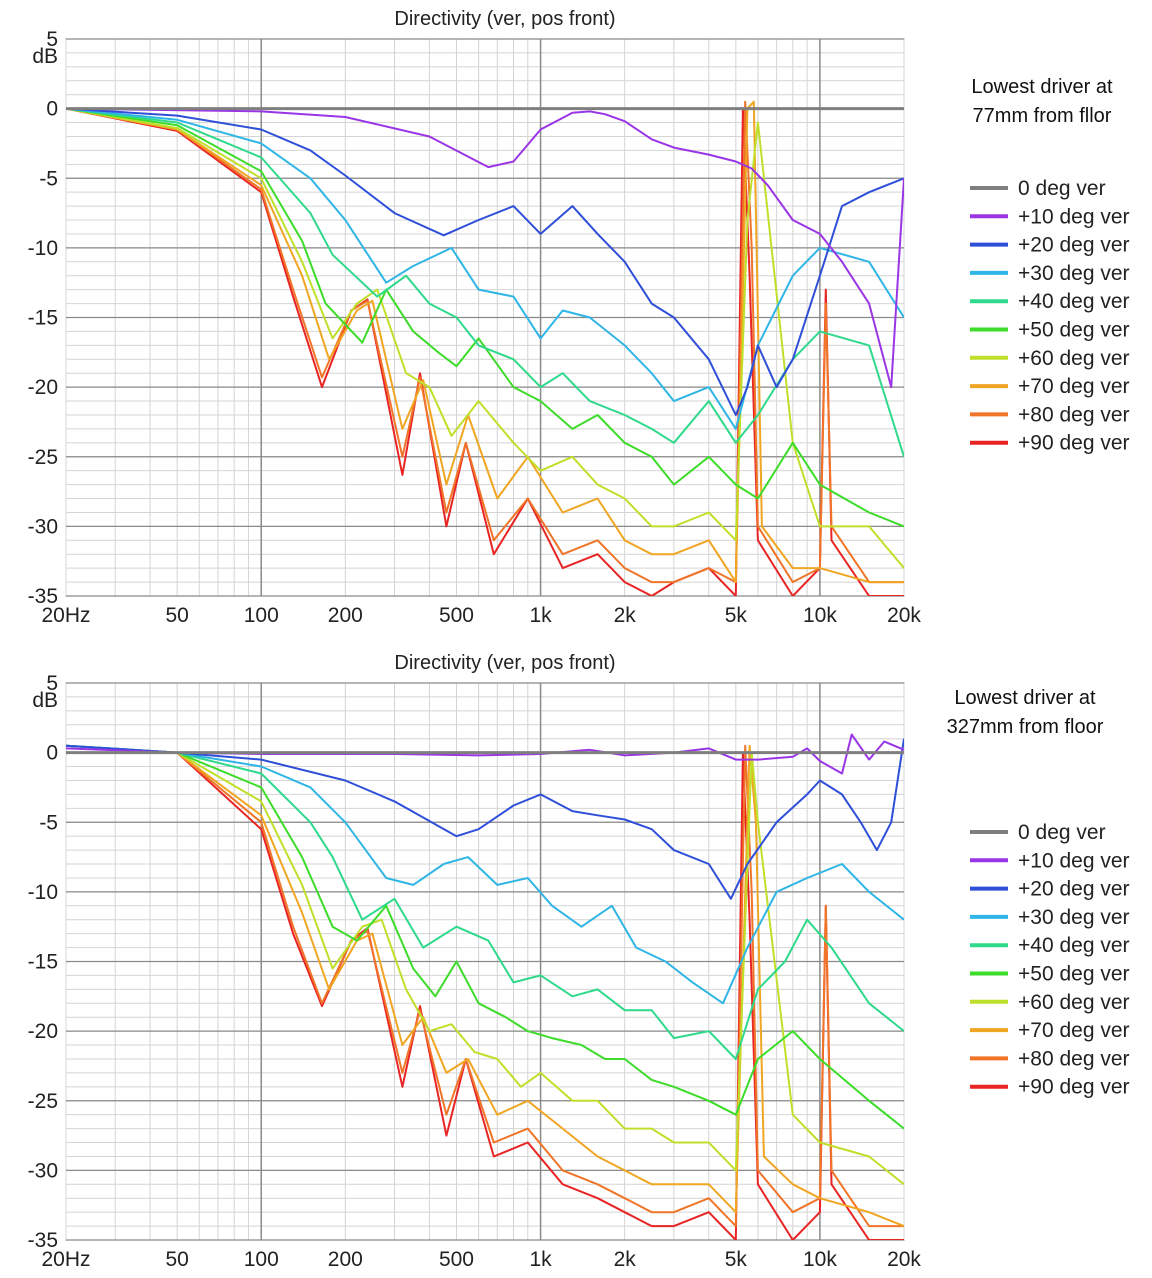 The width and height of the screenshot is (1152, 1278). What do you see at coordinates (1042, 116) in the screenshot?
I see `side-note: 77mm from fllor` at bounding box center [1042, 116].